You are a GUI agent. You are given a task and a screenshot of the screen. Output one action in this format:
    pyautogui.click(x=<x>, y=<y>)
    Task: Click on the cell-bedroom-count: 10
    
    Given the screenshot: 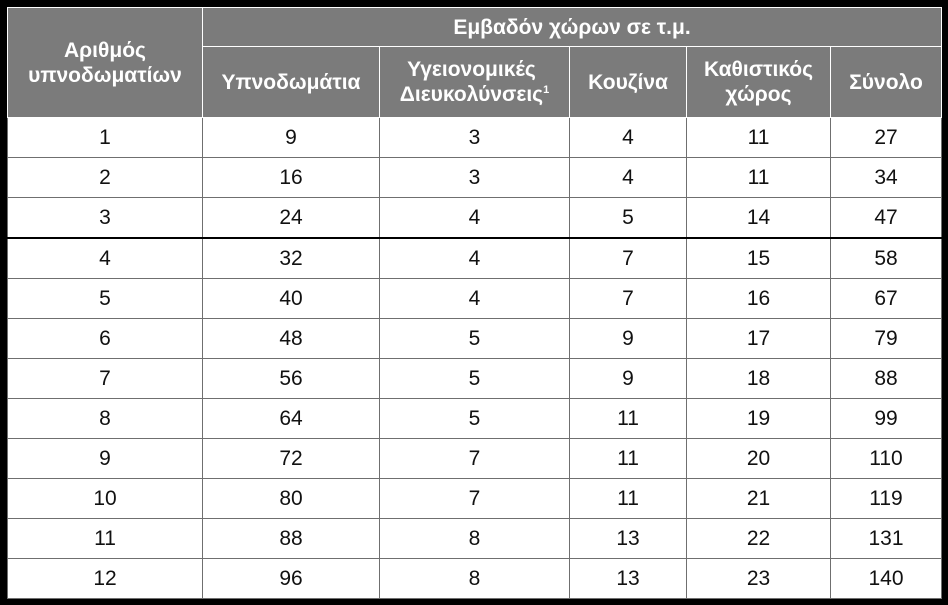 What is the action you would take?
    pyautogui.click(x=105, y=498)
    